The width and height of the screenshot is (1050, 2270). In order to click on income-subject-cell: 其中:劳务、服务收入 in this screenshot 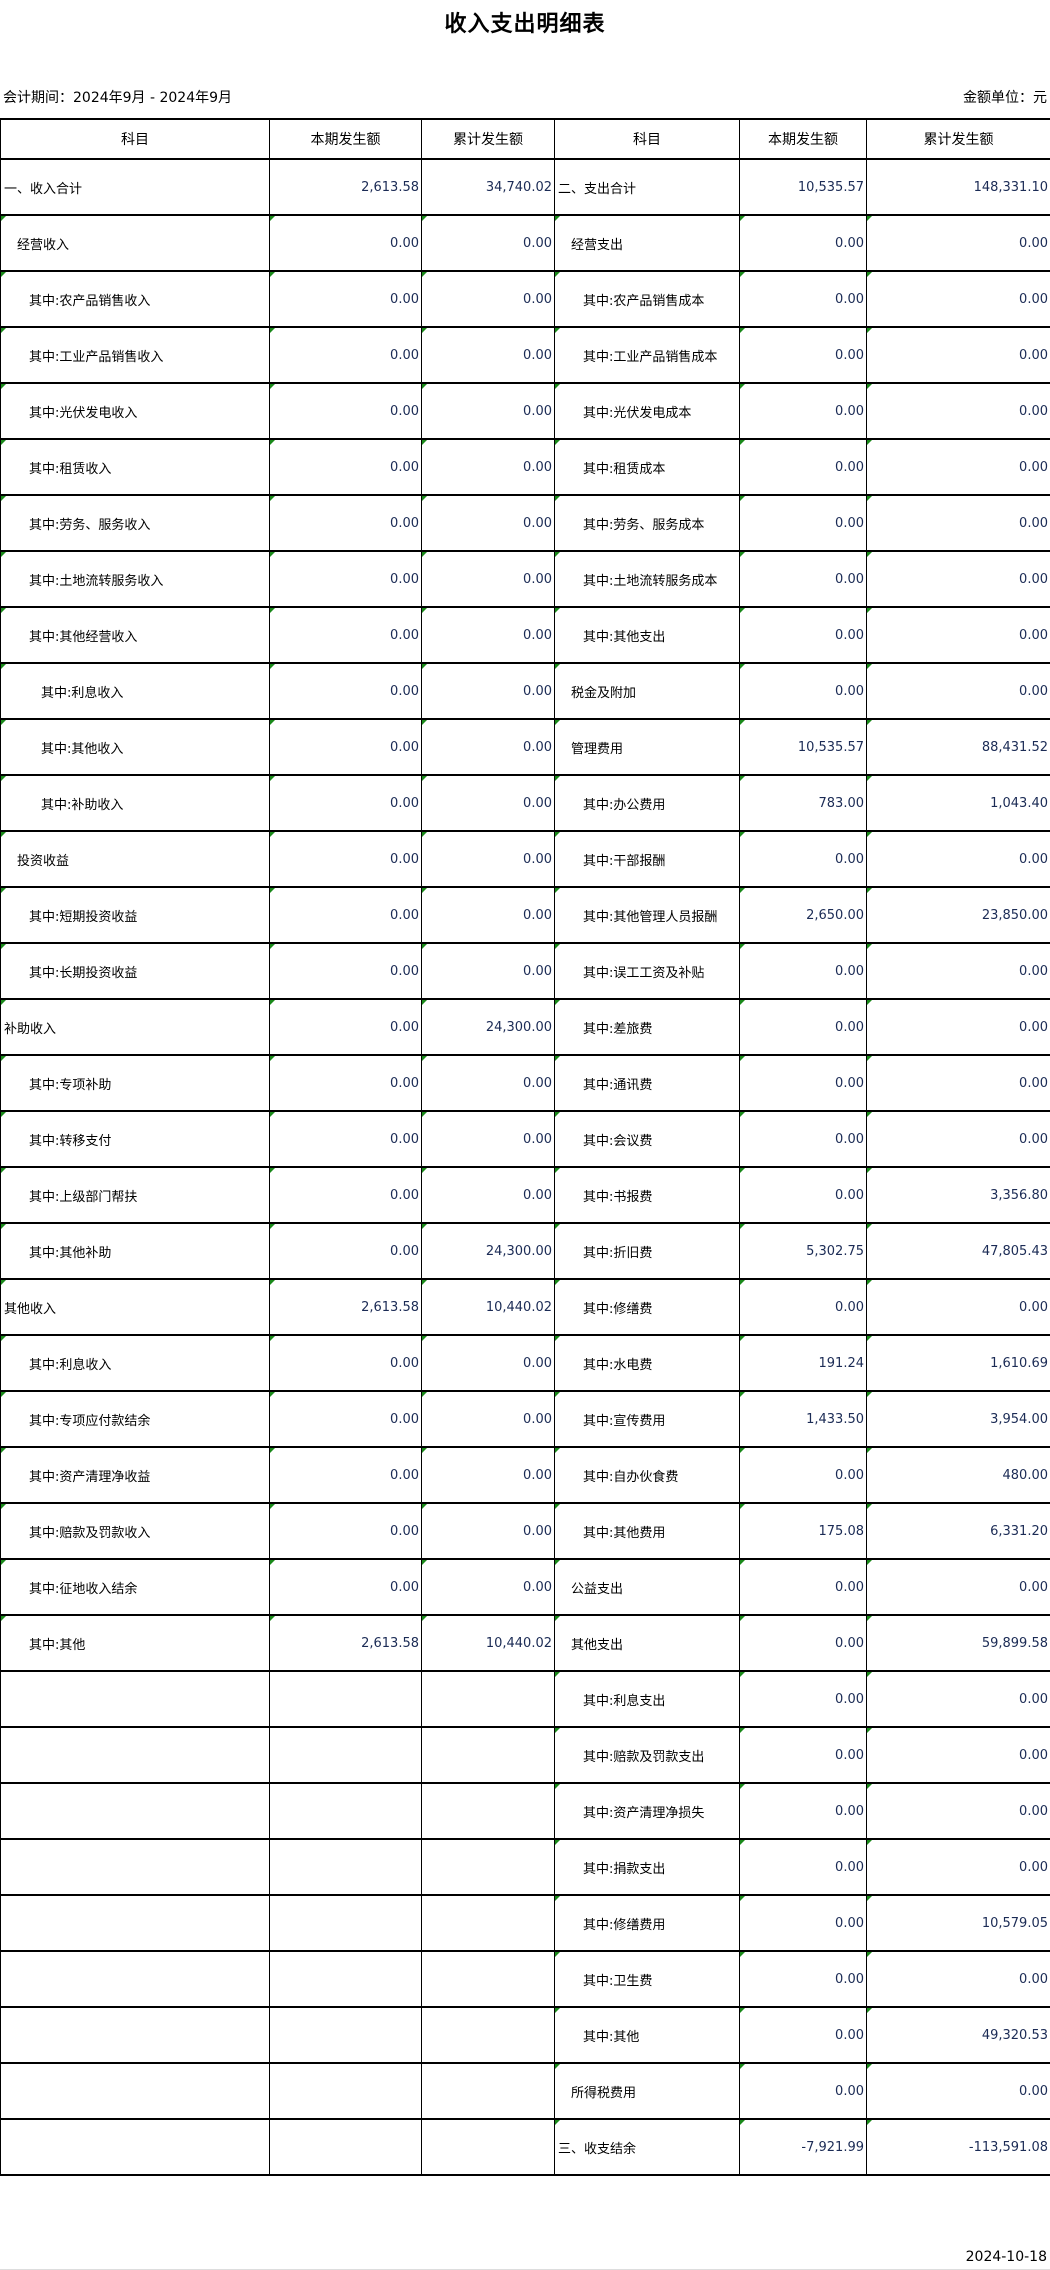, I will do `click(135, 523)`.